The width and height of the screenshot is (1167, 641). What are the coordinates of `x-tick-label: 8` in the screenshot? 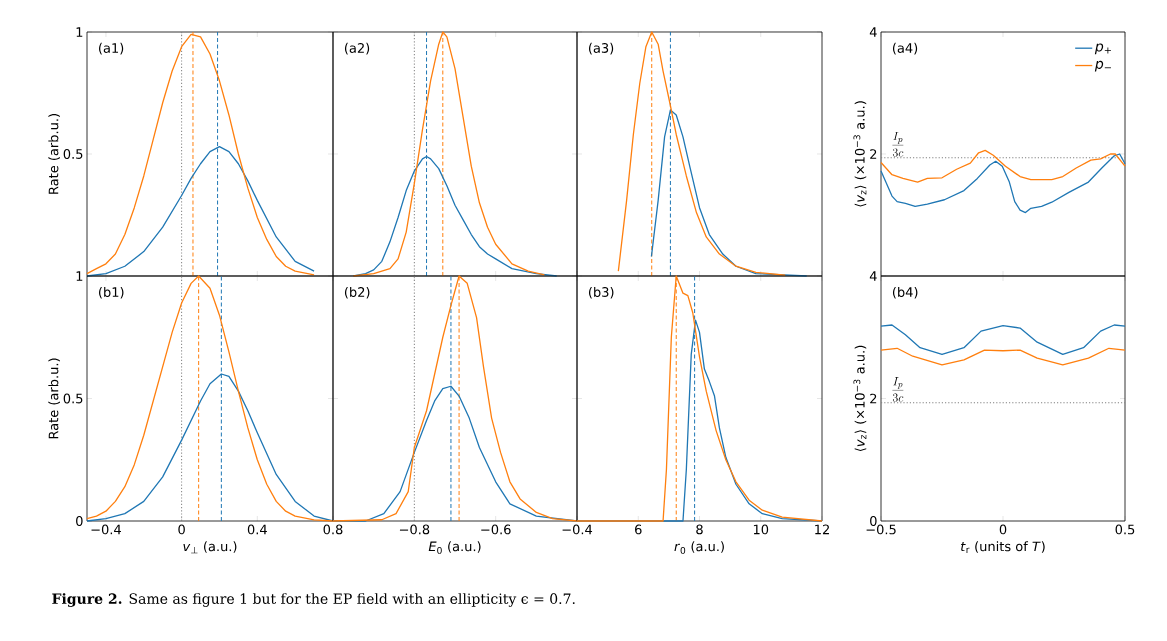 It's located at (699, 529).